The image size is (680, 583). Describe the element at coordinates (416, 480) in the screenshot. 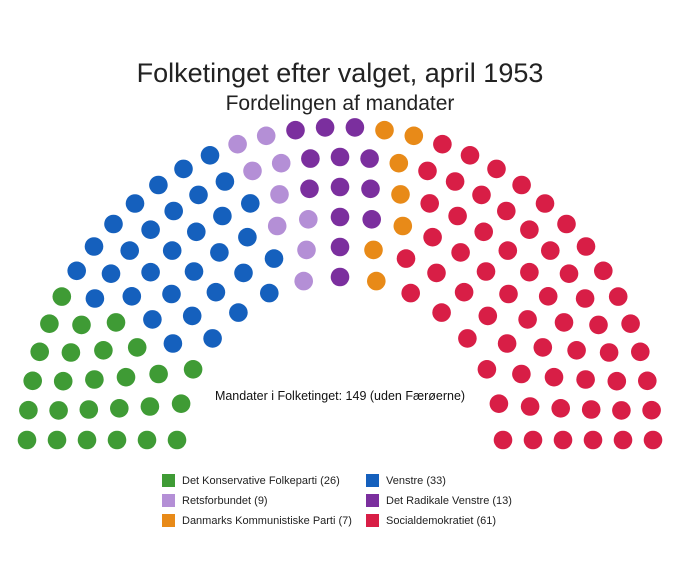

I see `legend-label: Venstre (33)` at that location.